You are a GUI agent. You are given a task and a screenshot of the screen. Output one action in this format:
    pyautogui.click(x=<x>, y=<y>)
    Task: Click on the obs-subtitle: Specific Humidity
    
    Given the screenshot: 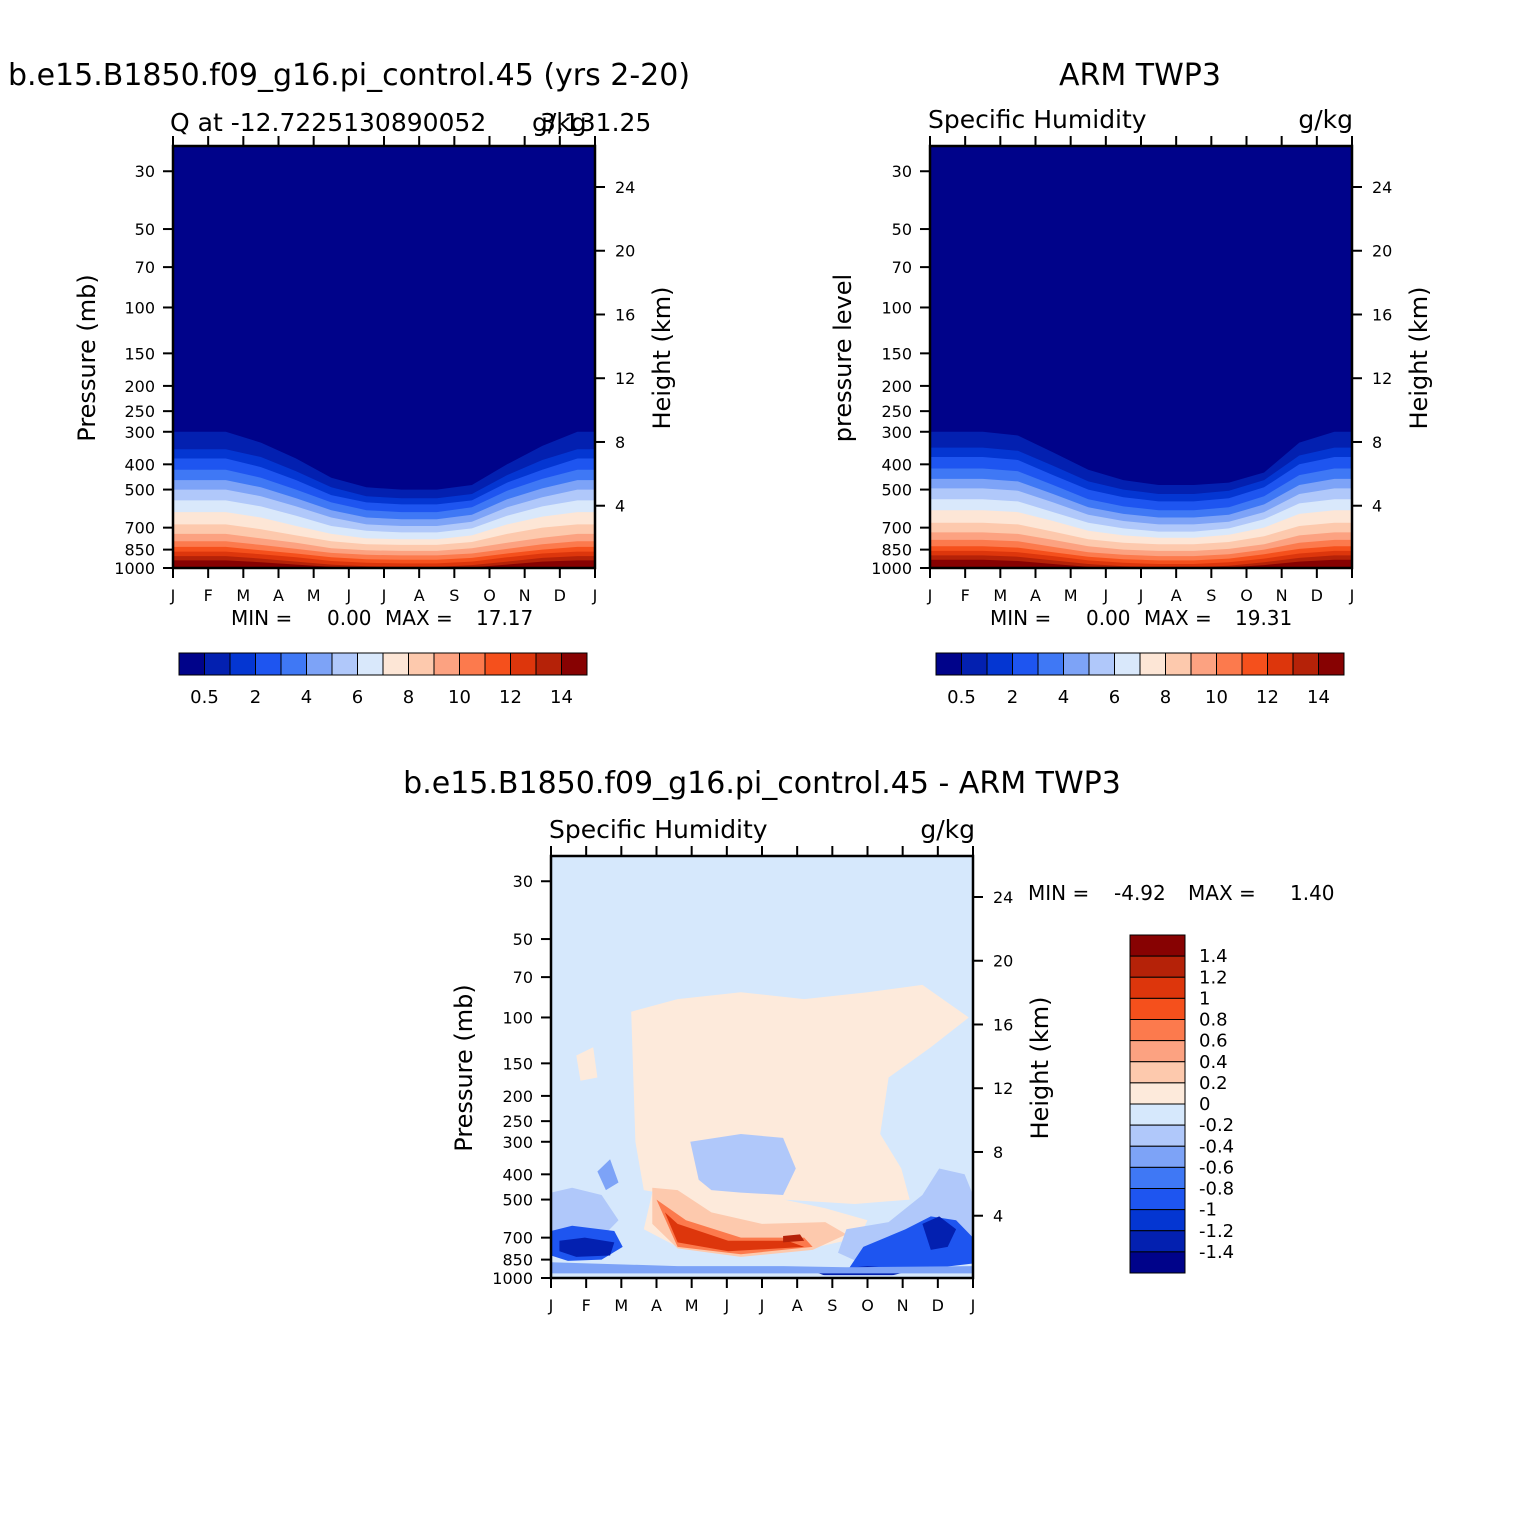 What is the action you would take?
    pyautogui.click(x=1037, y=119)
    